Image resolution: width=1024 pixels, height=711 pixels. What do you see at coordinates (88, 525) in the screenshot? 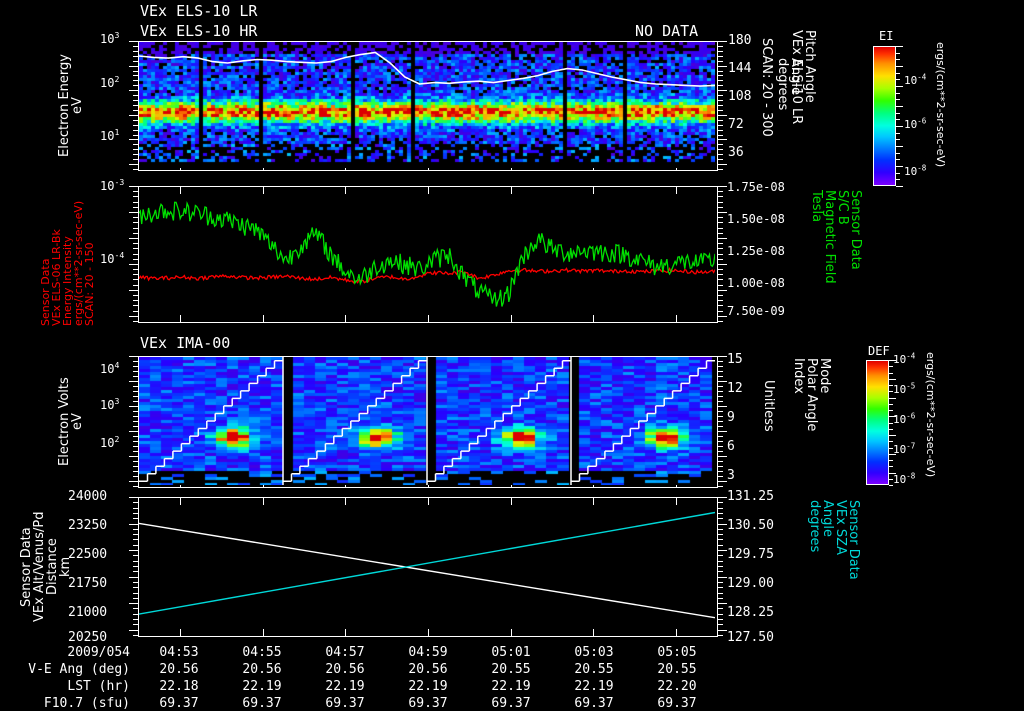
I see `panel4-ytick-23250: 23250` at bounding box center [88, 525].